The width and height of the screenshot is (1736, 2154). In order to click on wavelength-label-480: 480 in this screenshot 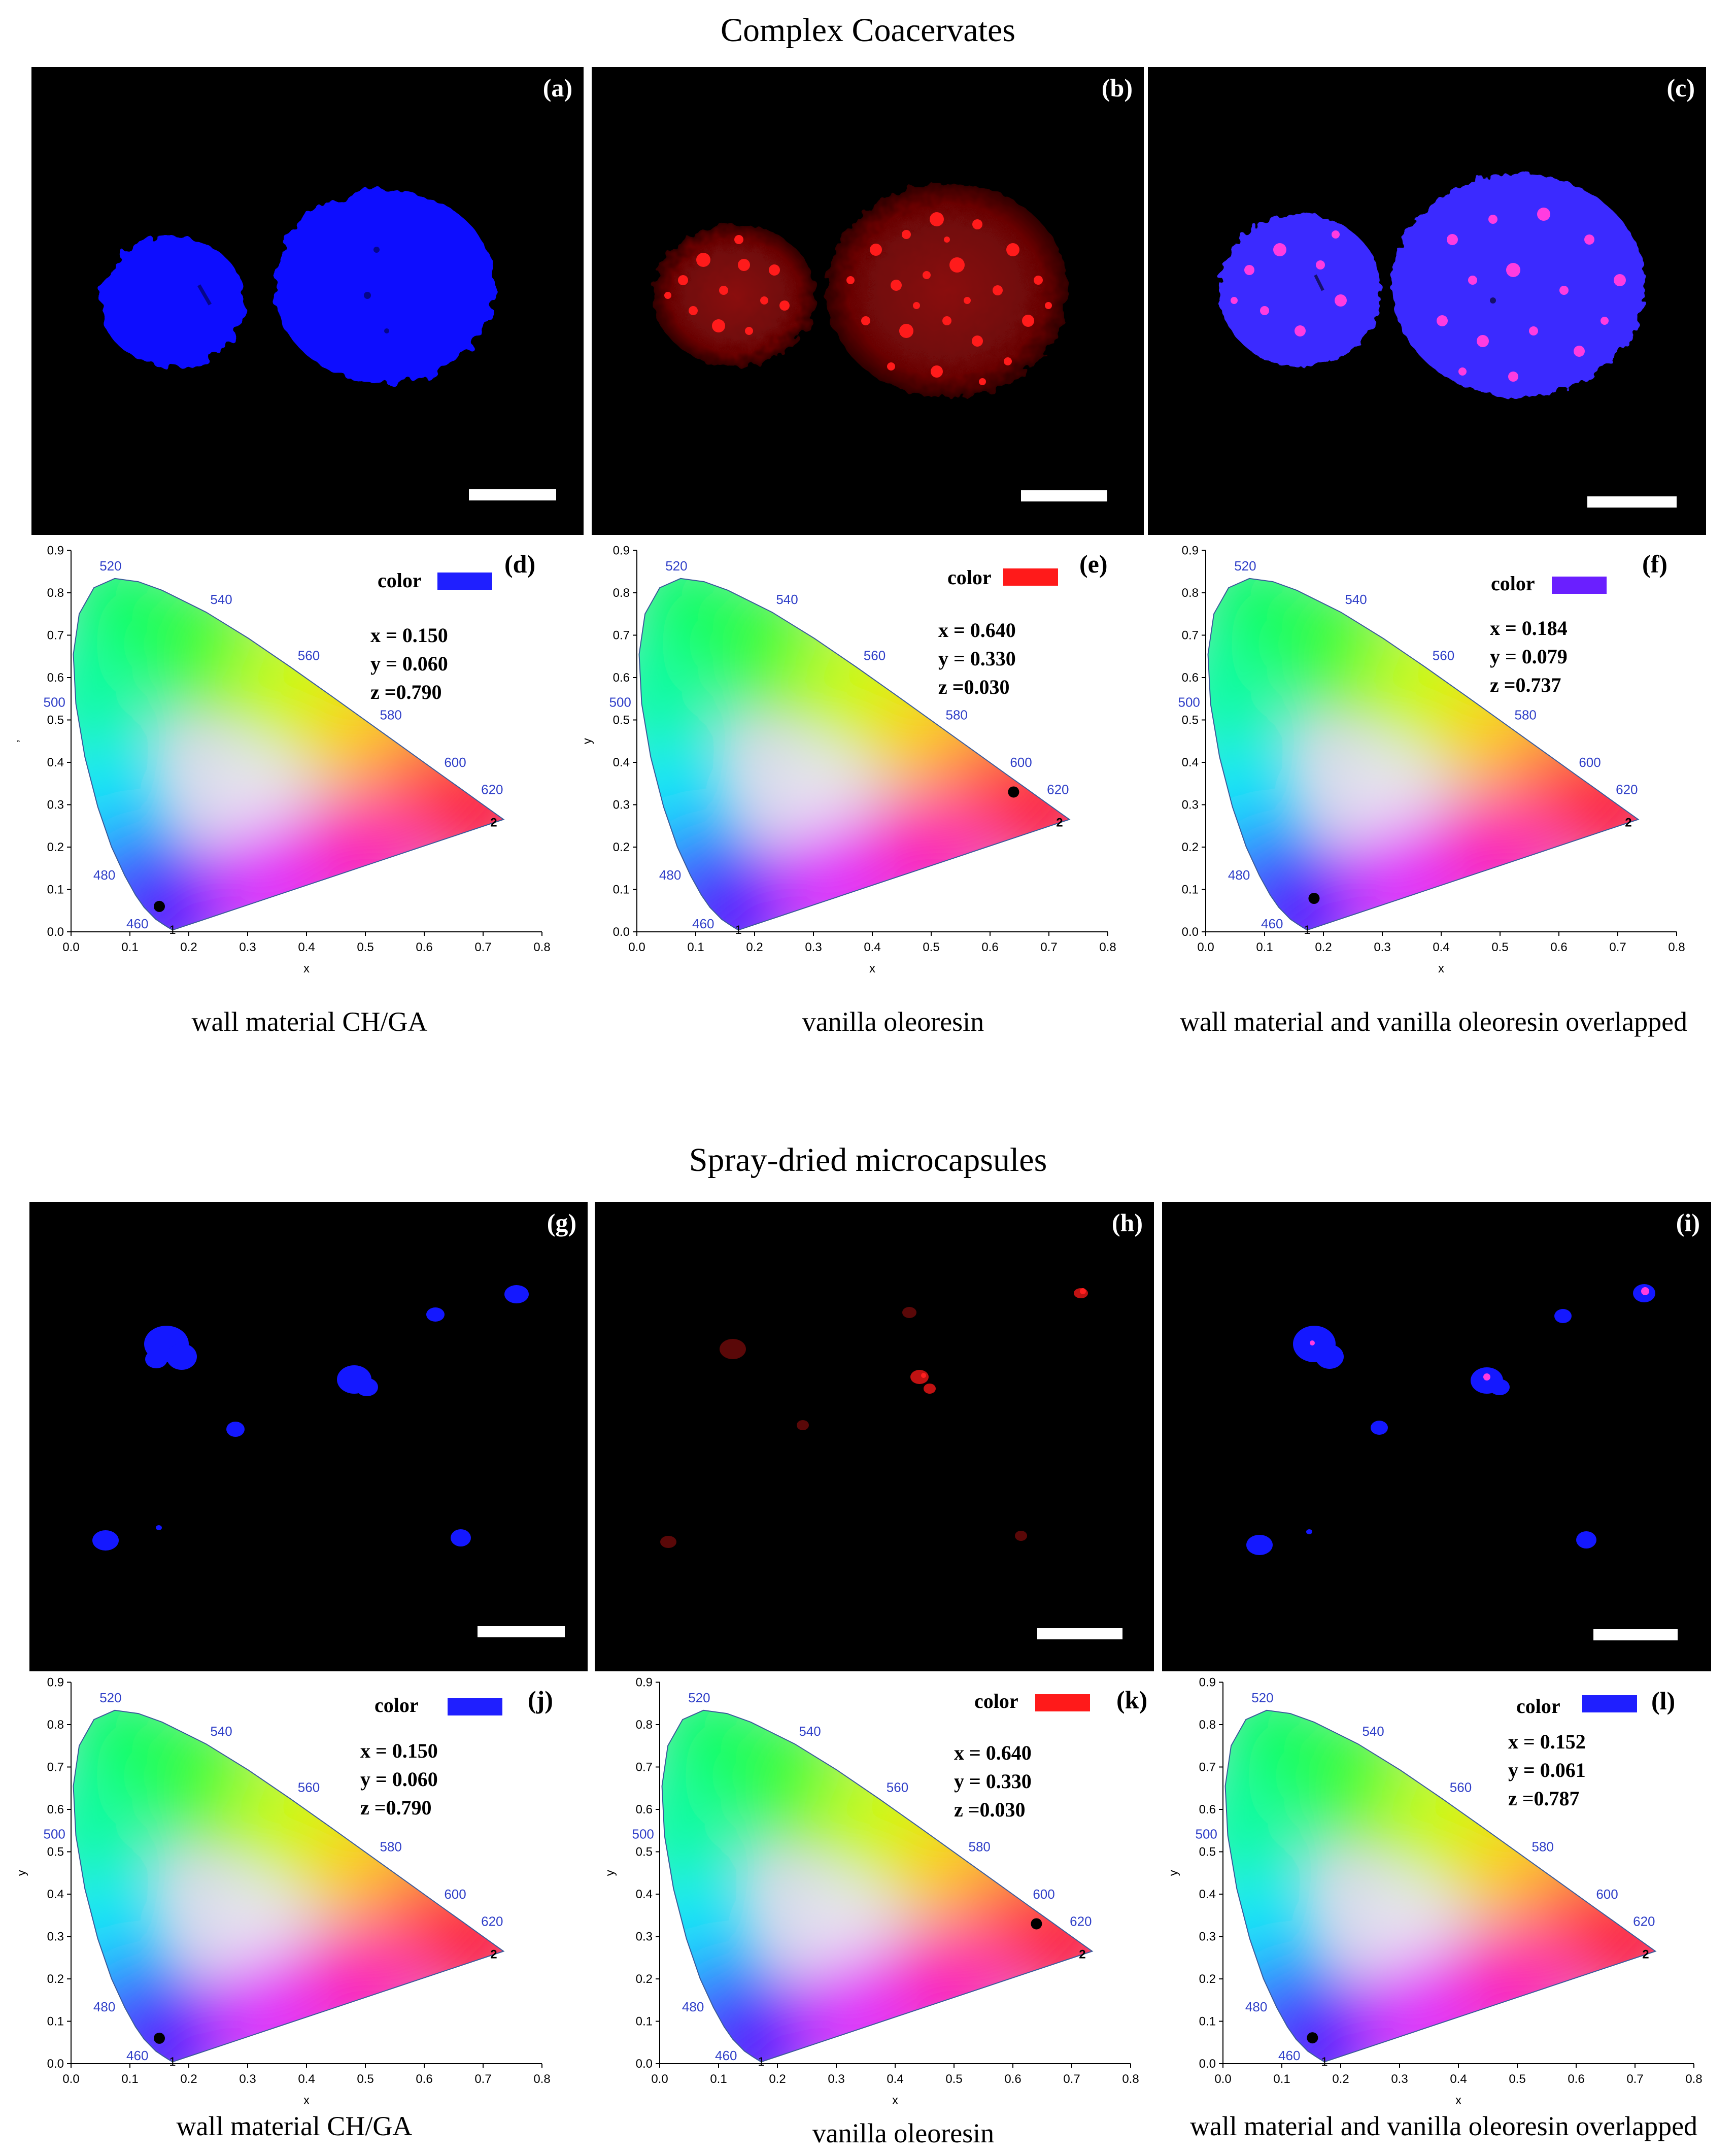, I will do `click(670, 875)`.